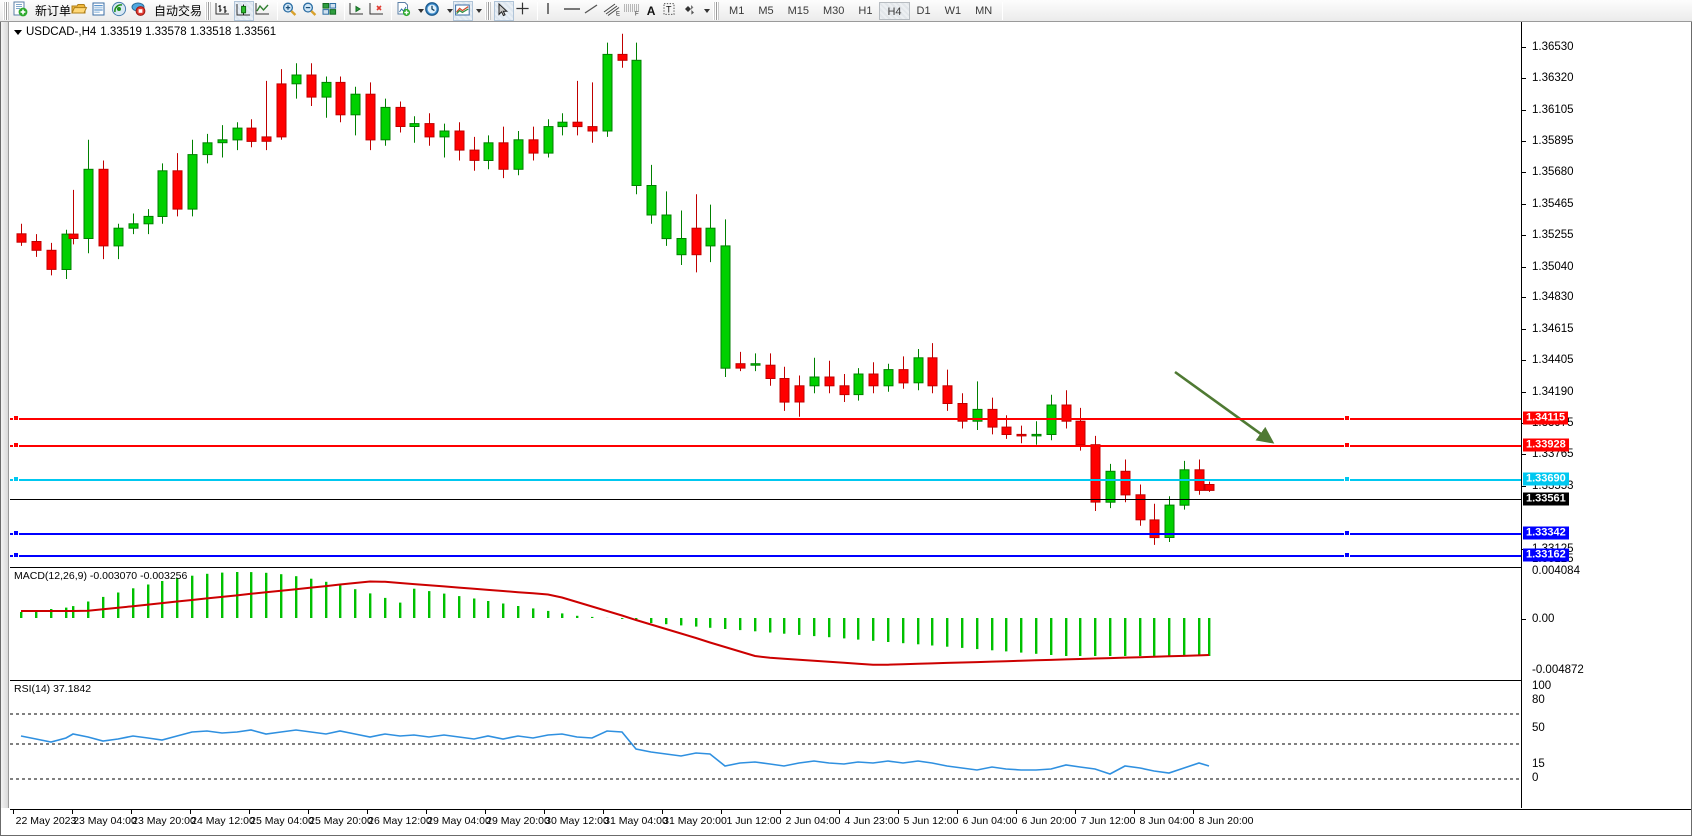 The height and width of the screenshot is (836, 1692). I want to click on vline-icon, so click(551, 11).